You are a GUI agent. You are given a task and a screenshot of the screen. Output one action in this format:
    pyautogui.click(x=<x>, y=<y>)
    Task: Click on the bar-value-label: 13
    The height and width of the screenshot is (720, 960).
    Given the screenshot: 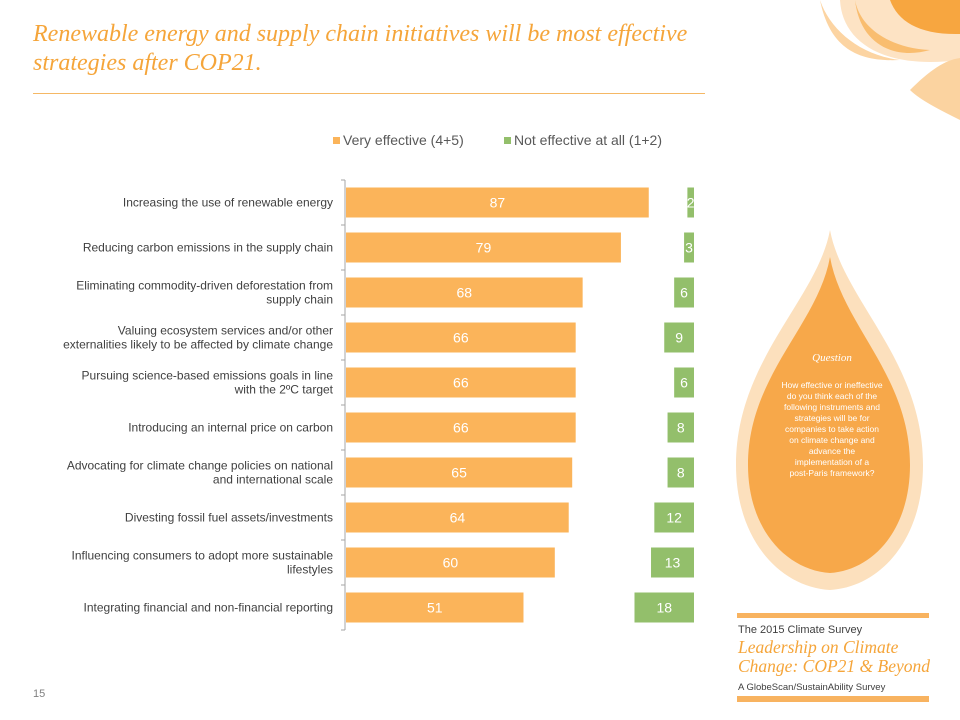 What is the action you would take?
    pyautogui.click(x=673, y=563)
    